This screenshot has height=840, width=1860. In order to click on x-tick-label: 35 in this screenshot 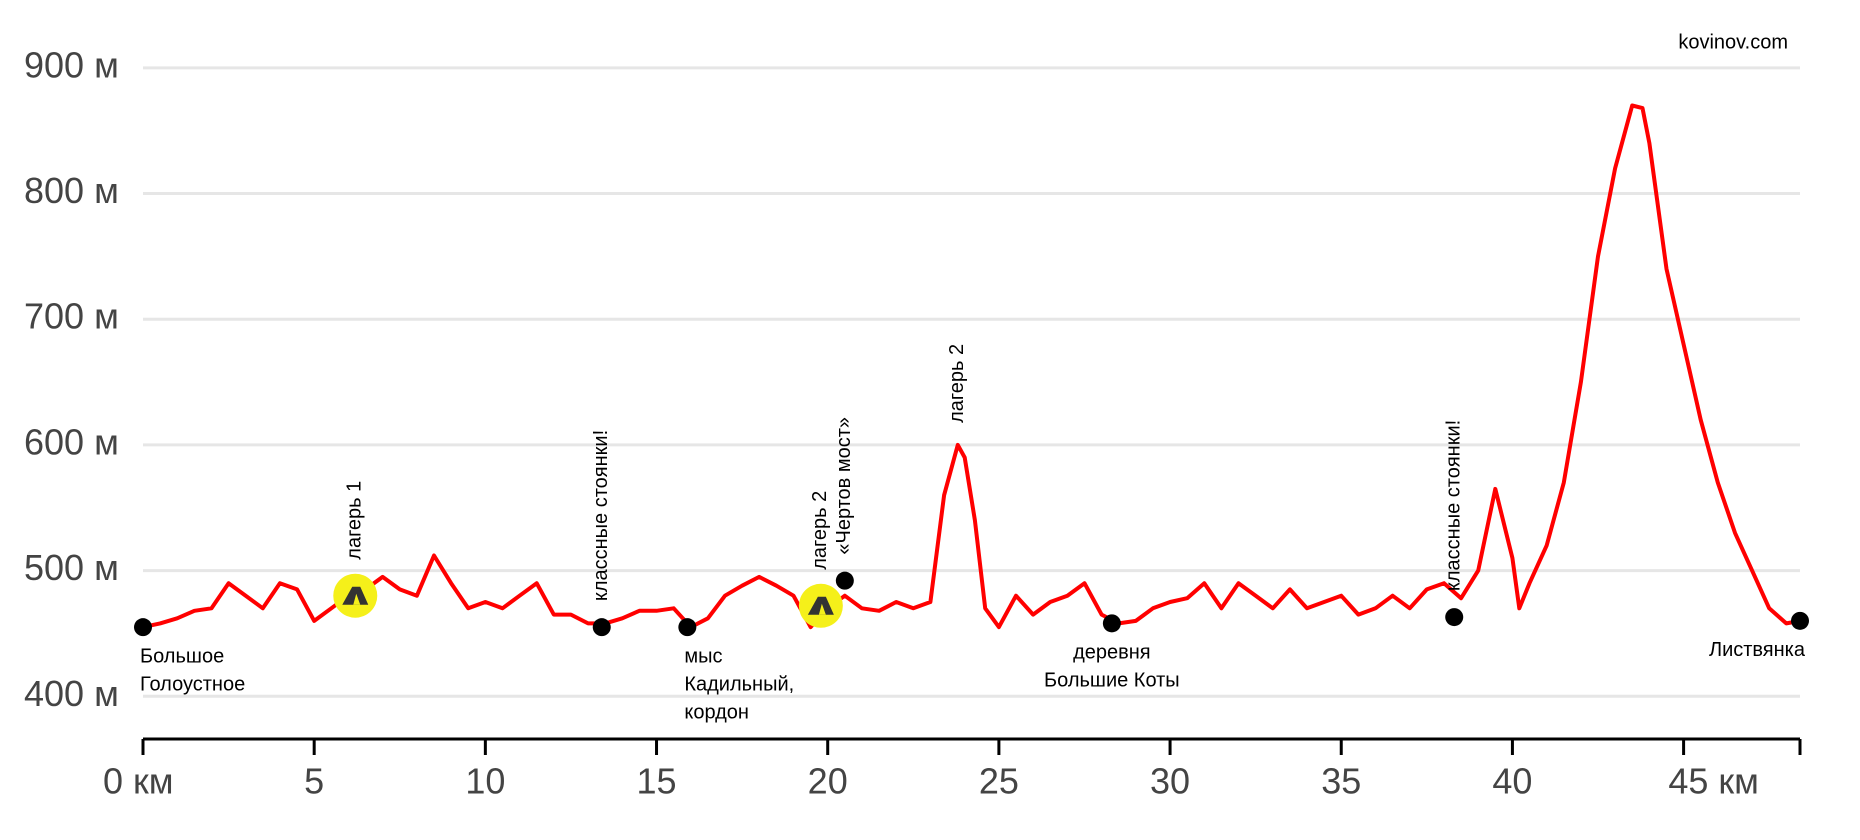, I will do `click(1341, 781)`.